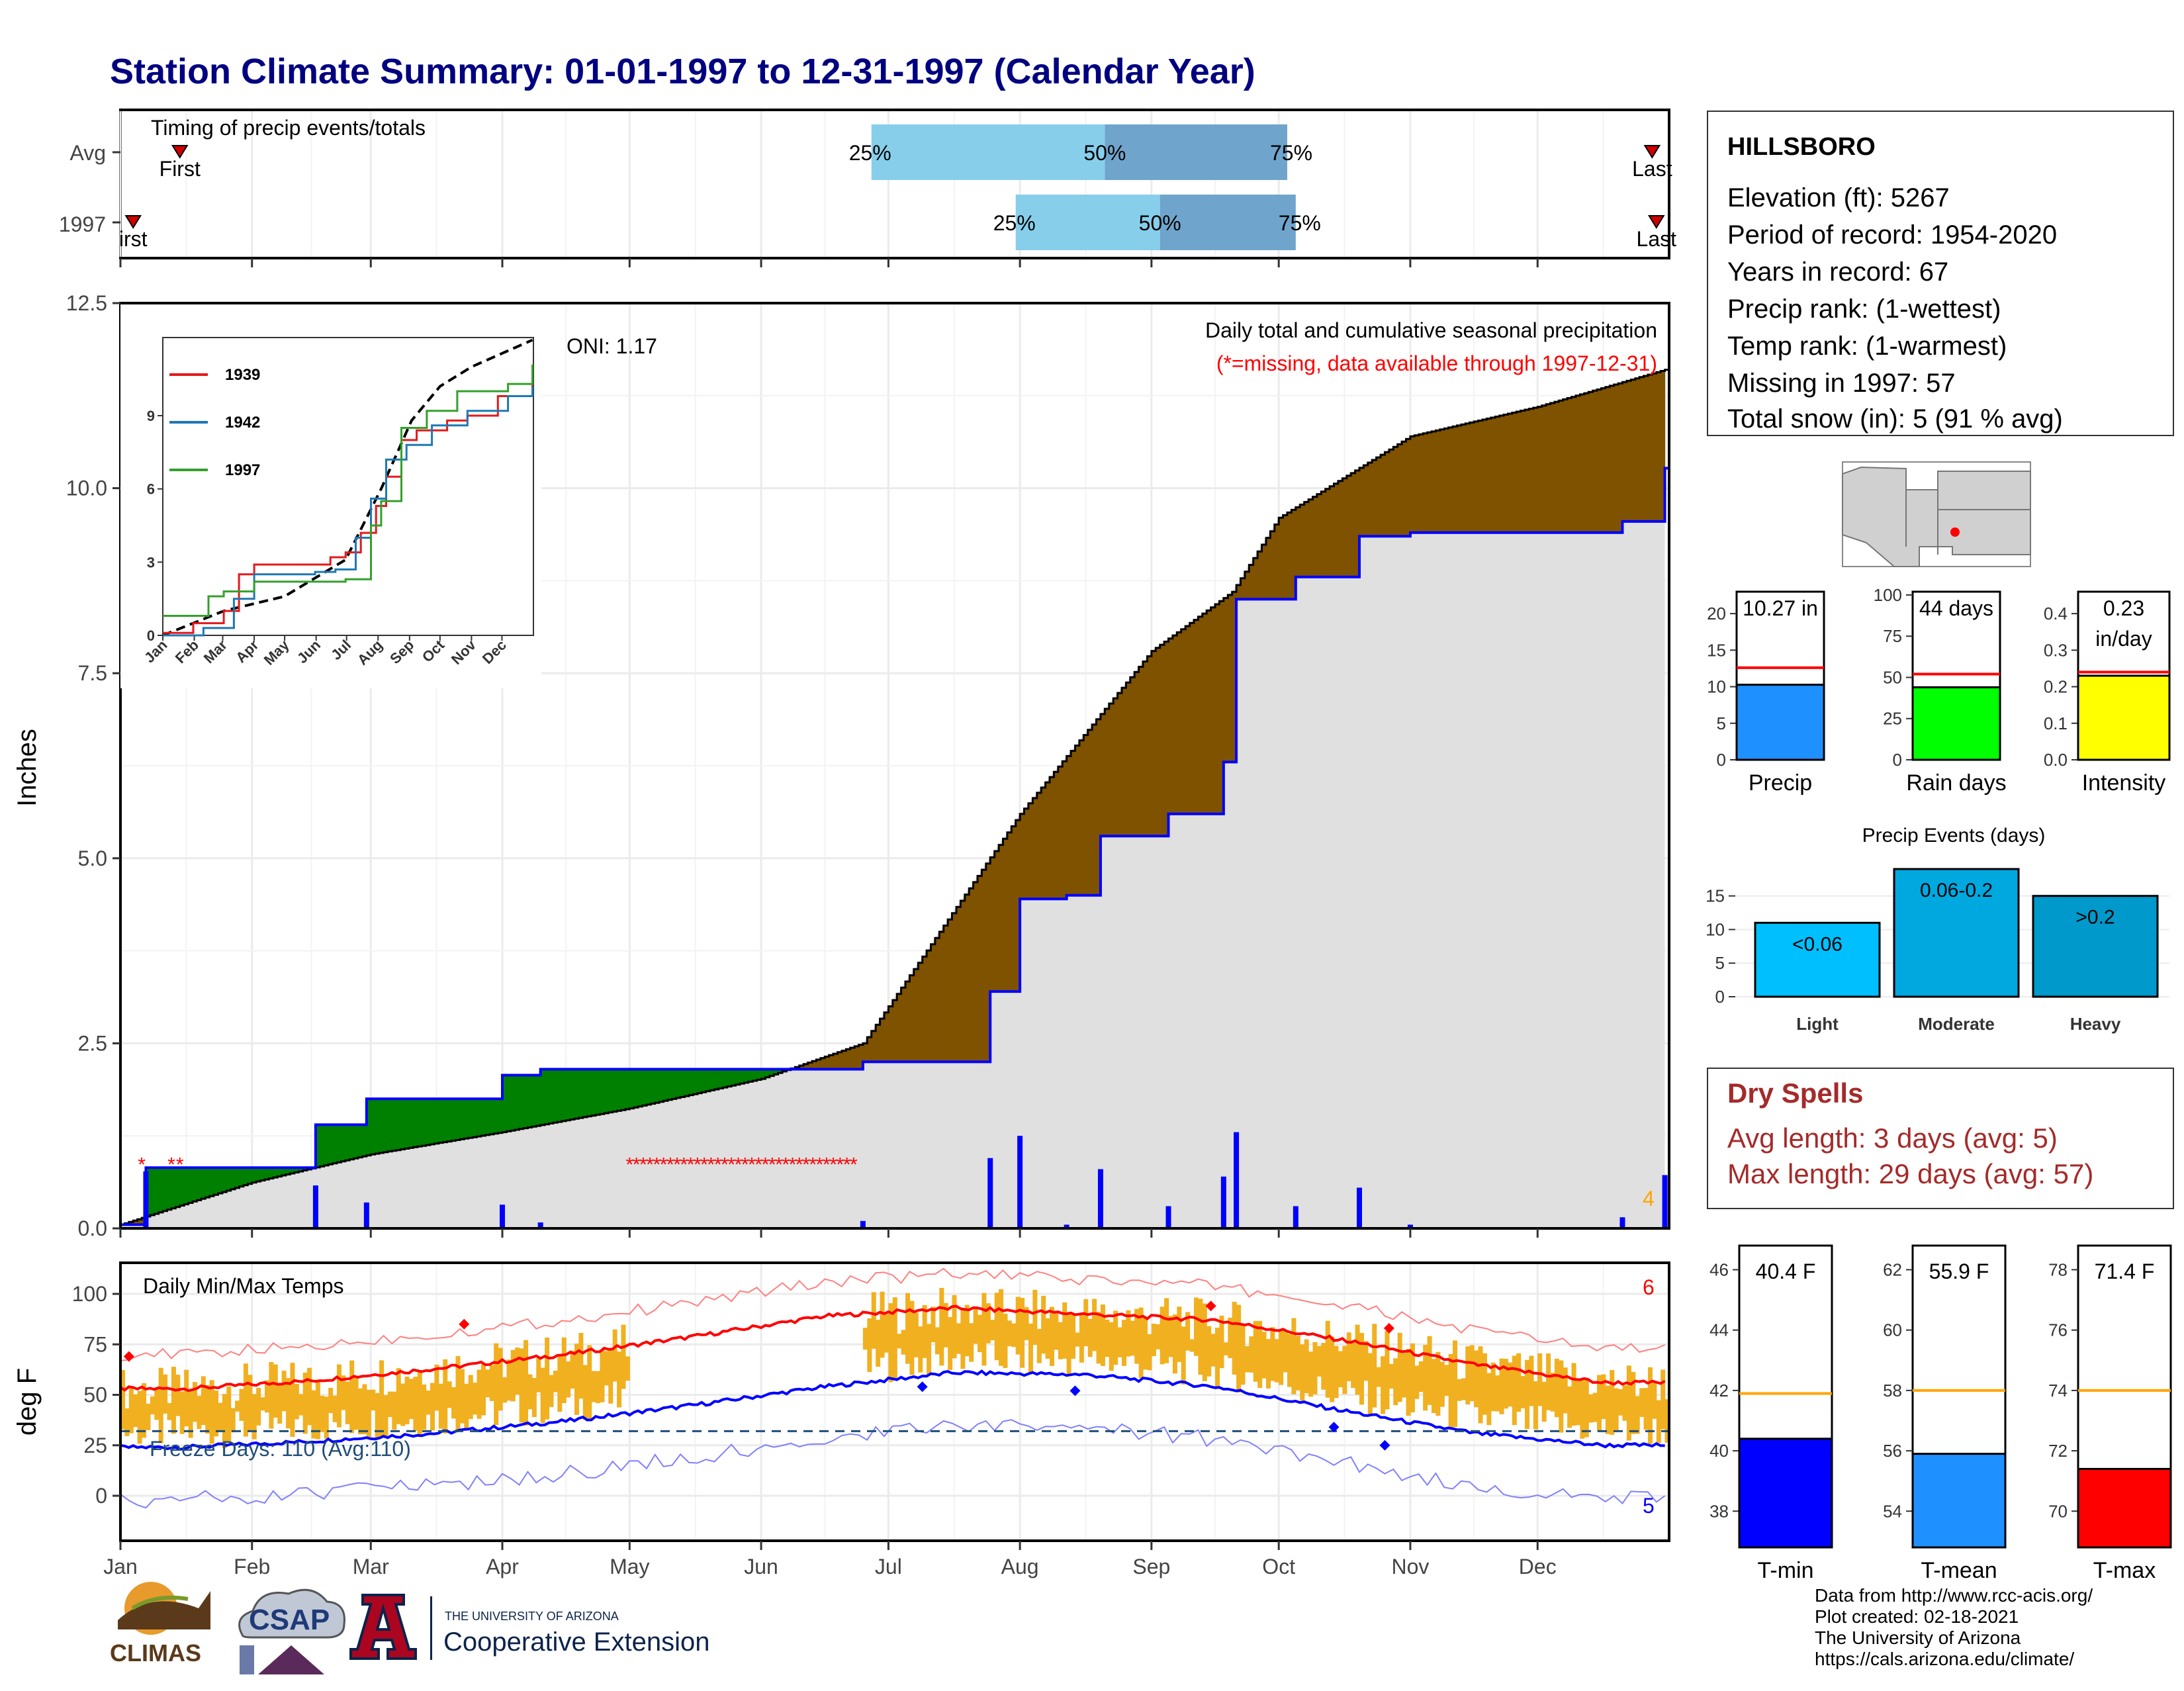  I want to click on temp-content, so click(894, 1388).